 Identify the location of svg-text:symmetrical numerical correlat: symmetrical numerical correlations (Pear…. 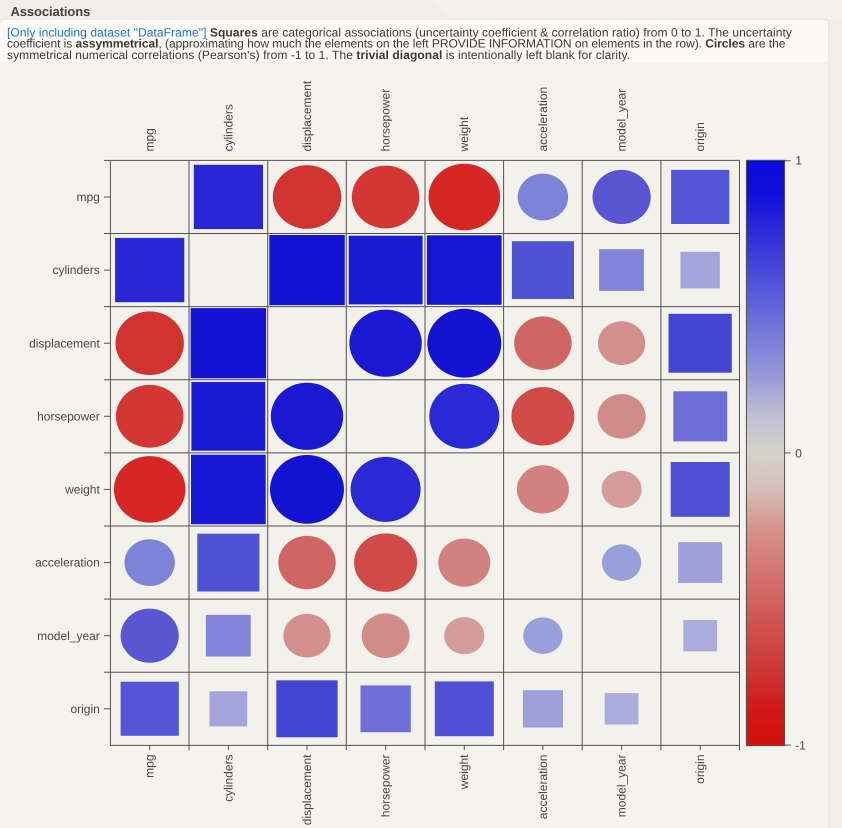
(318, 55).